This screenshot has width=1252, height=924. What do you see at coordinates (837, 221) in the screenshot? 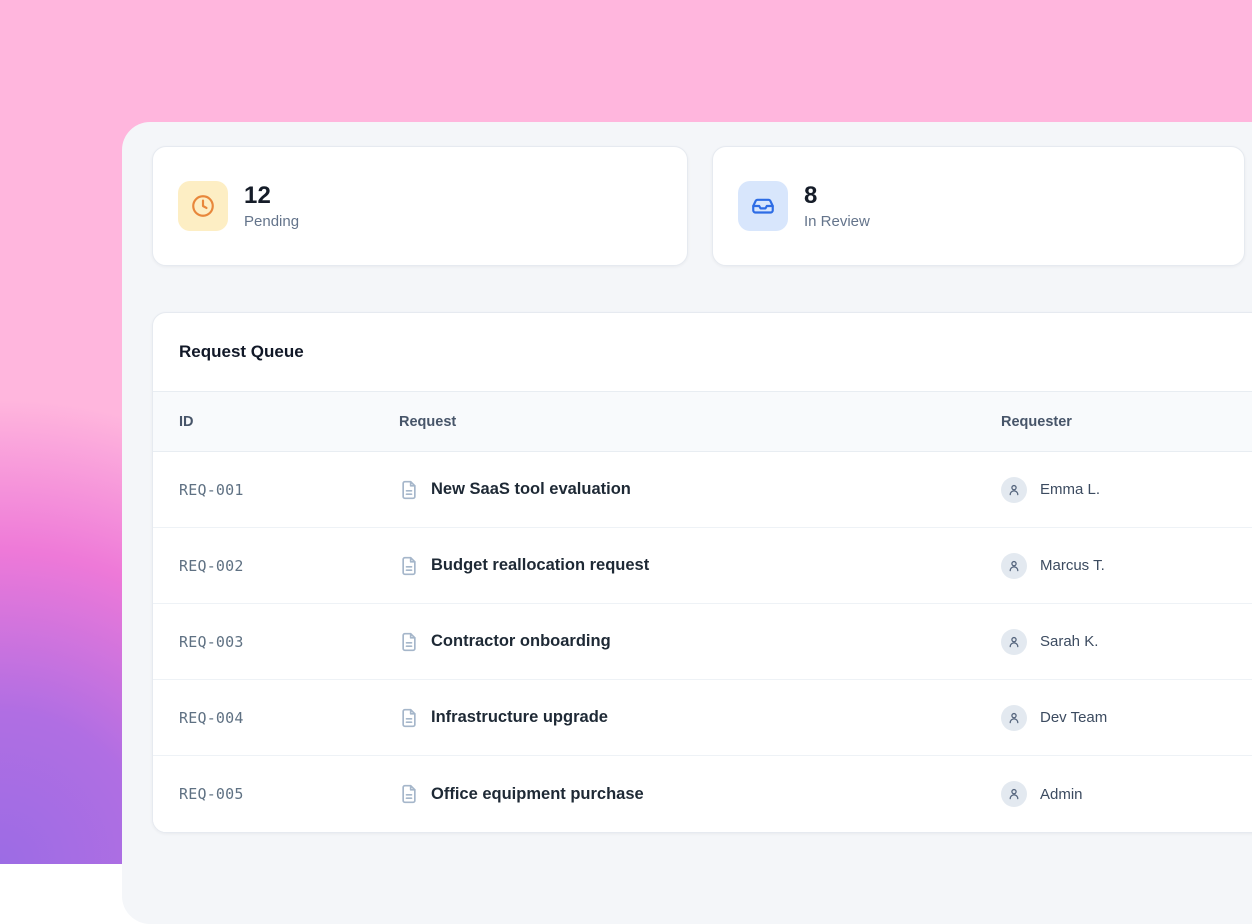
I see `in-review-label: In Review` at bounding box center [837, 221].